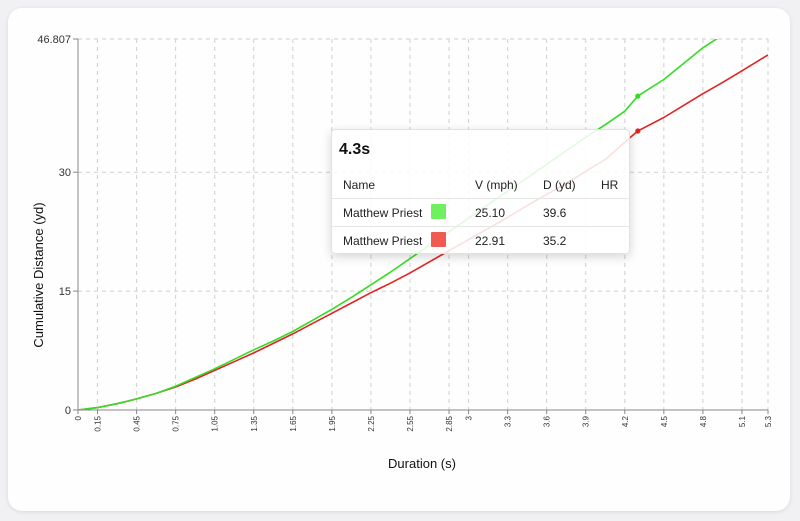 The height and width of the screenshot is (521, 800). What do you see at coordinates (422, 463) in the screenshot?
I see `x-axis-label: Duration (s)` at bounding box center [422, 463].